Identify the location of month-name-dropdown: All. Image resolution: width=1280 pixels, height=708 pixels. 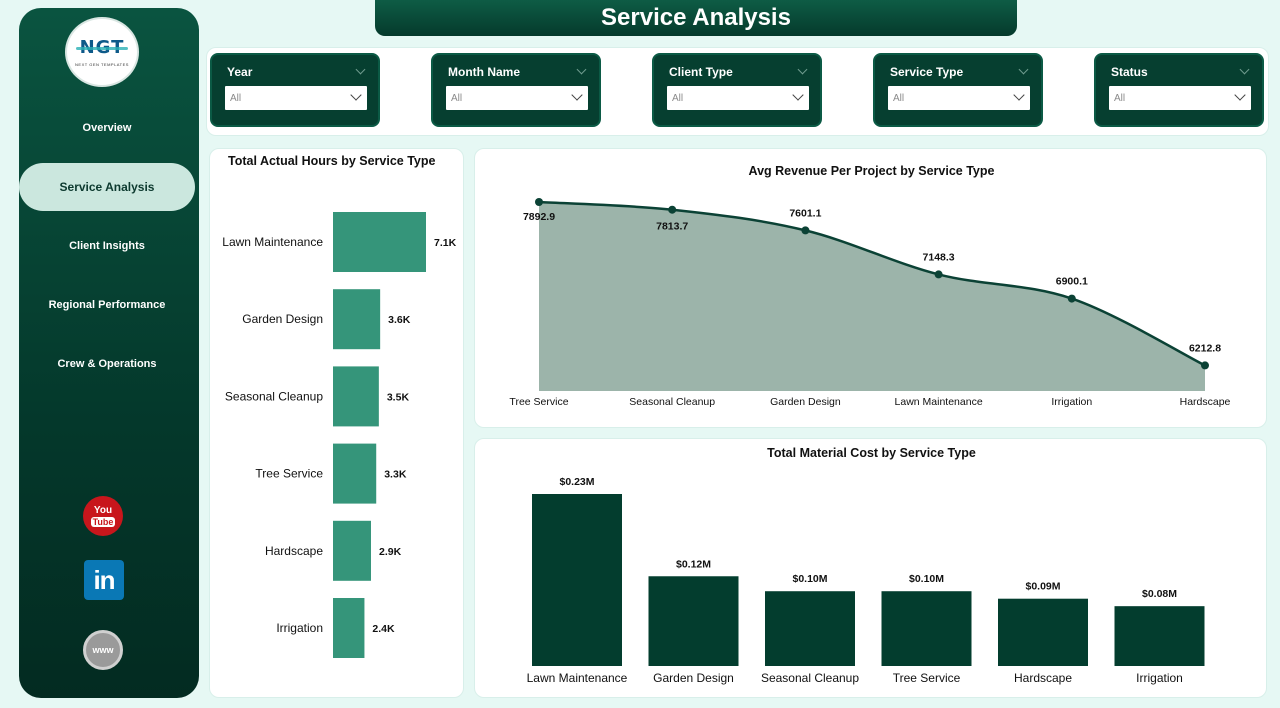
(517, 98).